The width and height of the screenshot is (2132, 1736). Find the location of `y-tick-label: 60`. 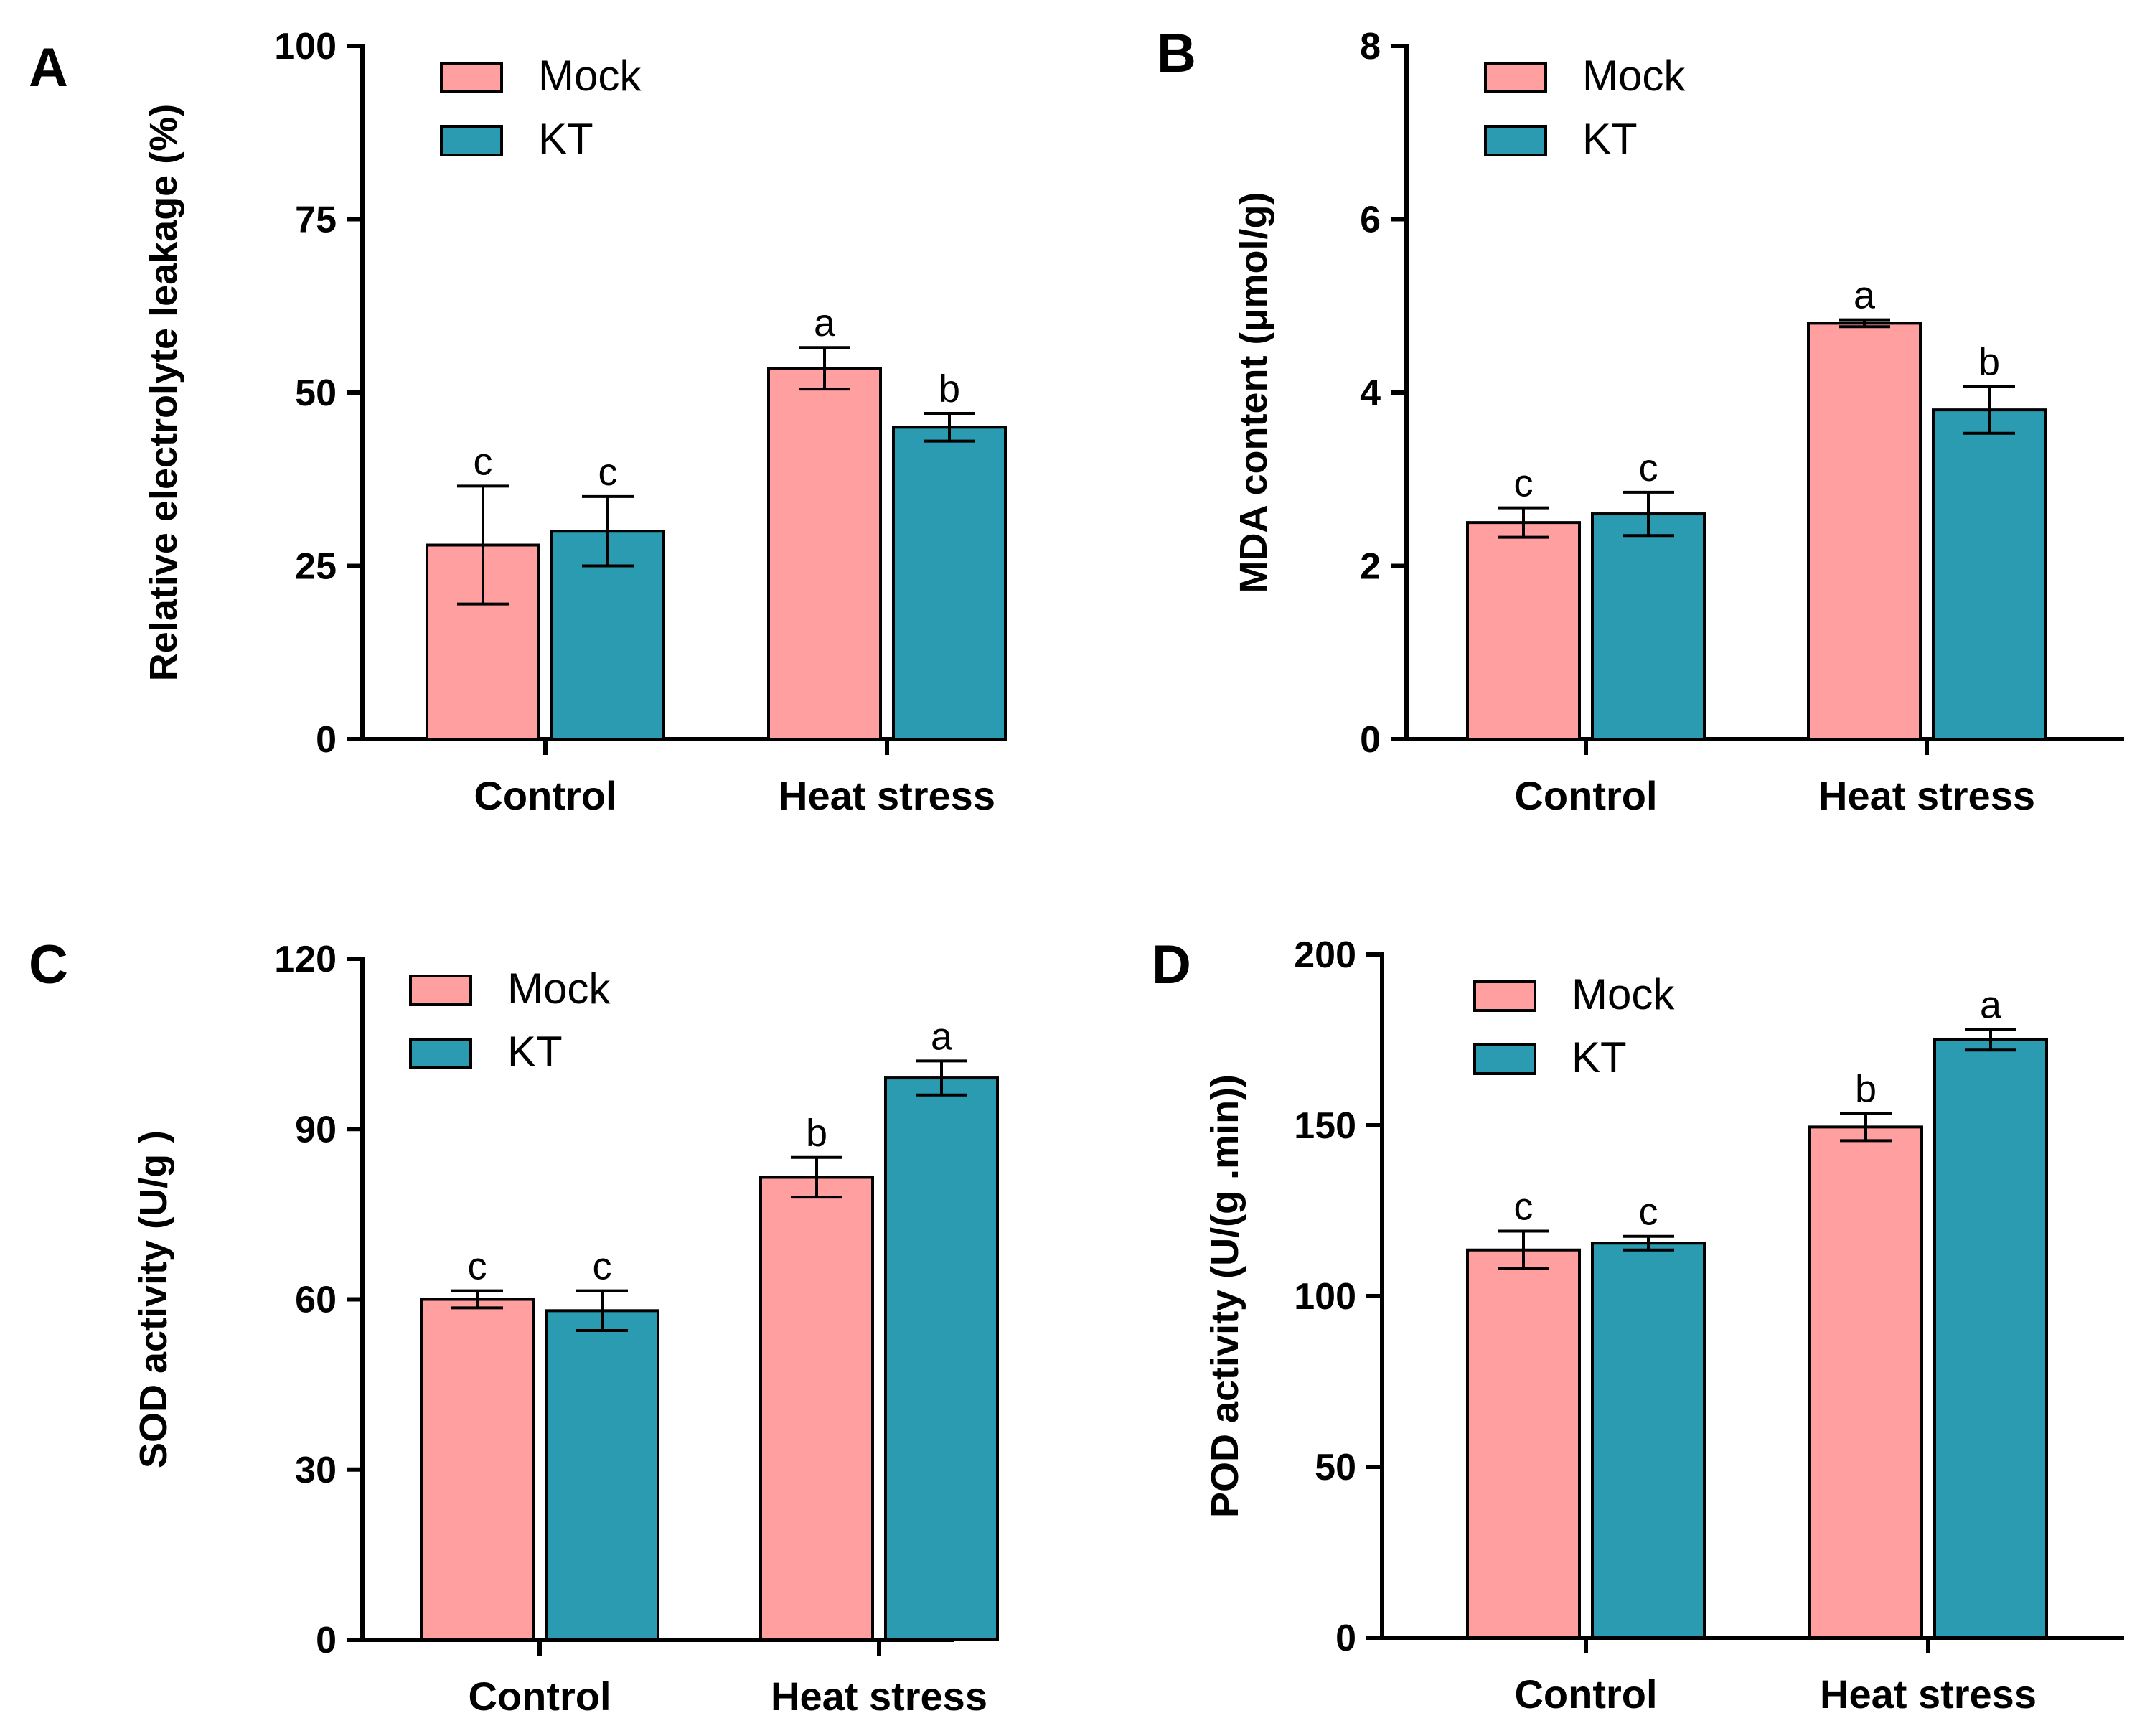

y-tick-label: 60 is located at coordinates (316, 1300).